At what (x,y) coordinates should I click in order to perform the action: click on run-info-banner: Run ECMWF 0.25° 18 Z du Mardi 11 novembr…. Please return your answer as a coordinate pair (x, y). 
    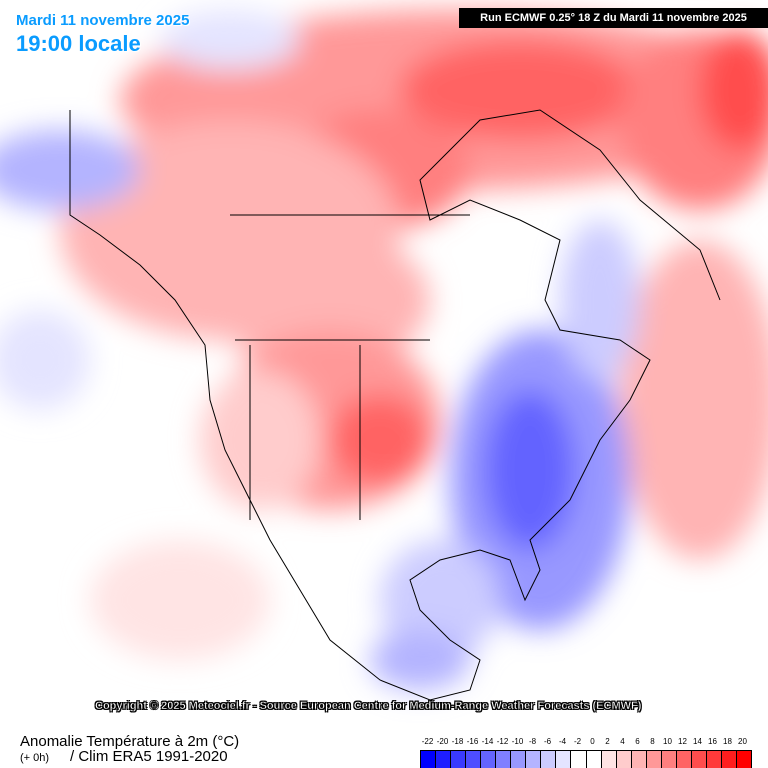
    Looking at the image, I should click on (613, 18).